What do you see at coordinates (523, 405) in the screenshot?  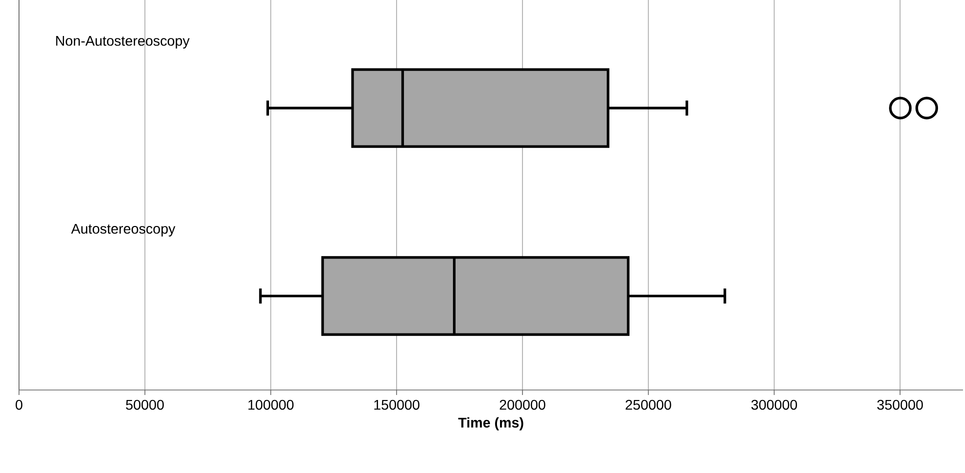 I see `x-tick-label: 200000` at bounding box center [523, 405].